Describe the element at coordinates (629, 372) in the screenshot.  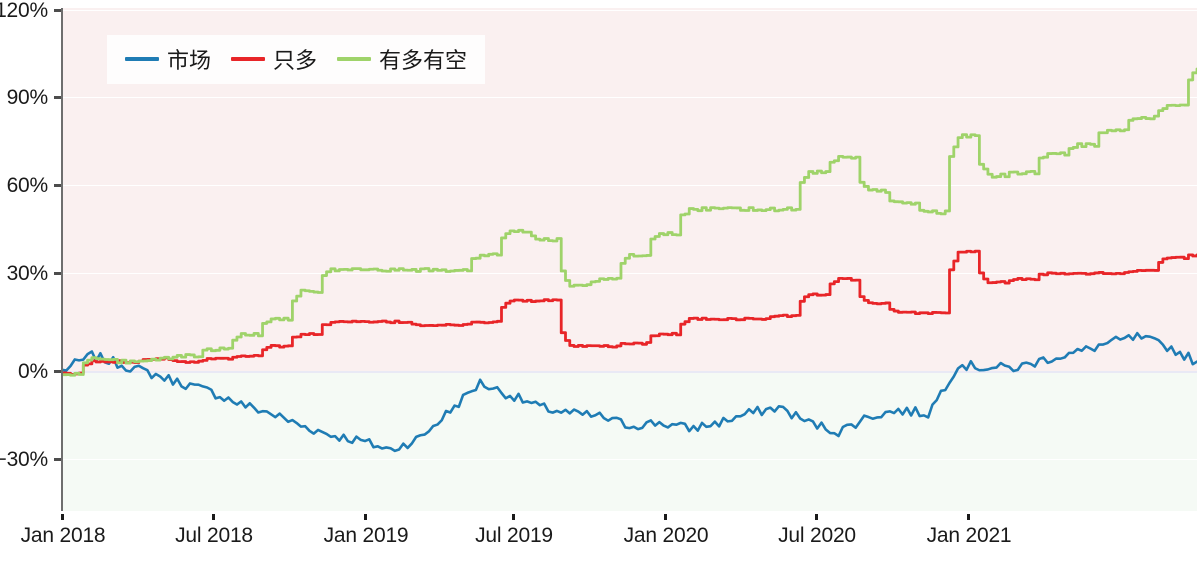
I see `zero-baseline` at that location.